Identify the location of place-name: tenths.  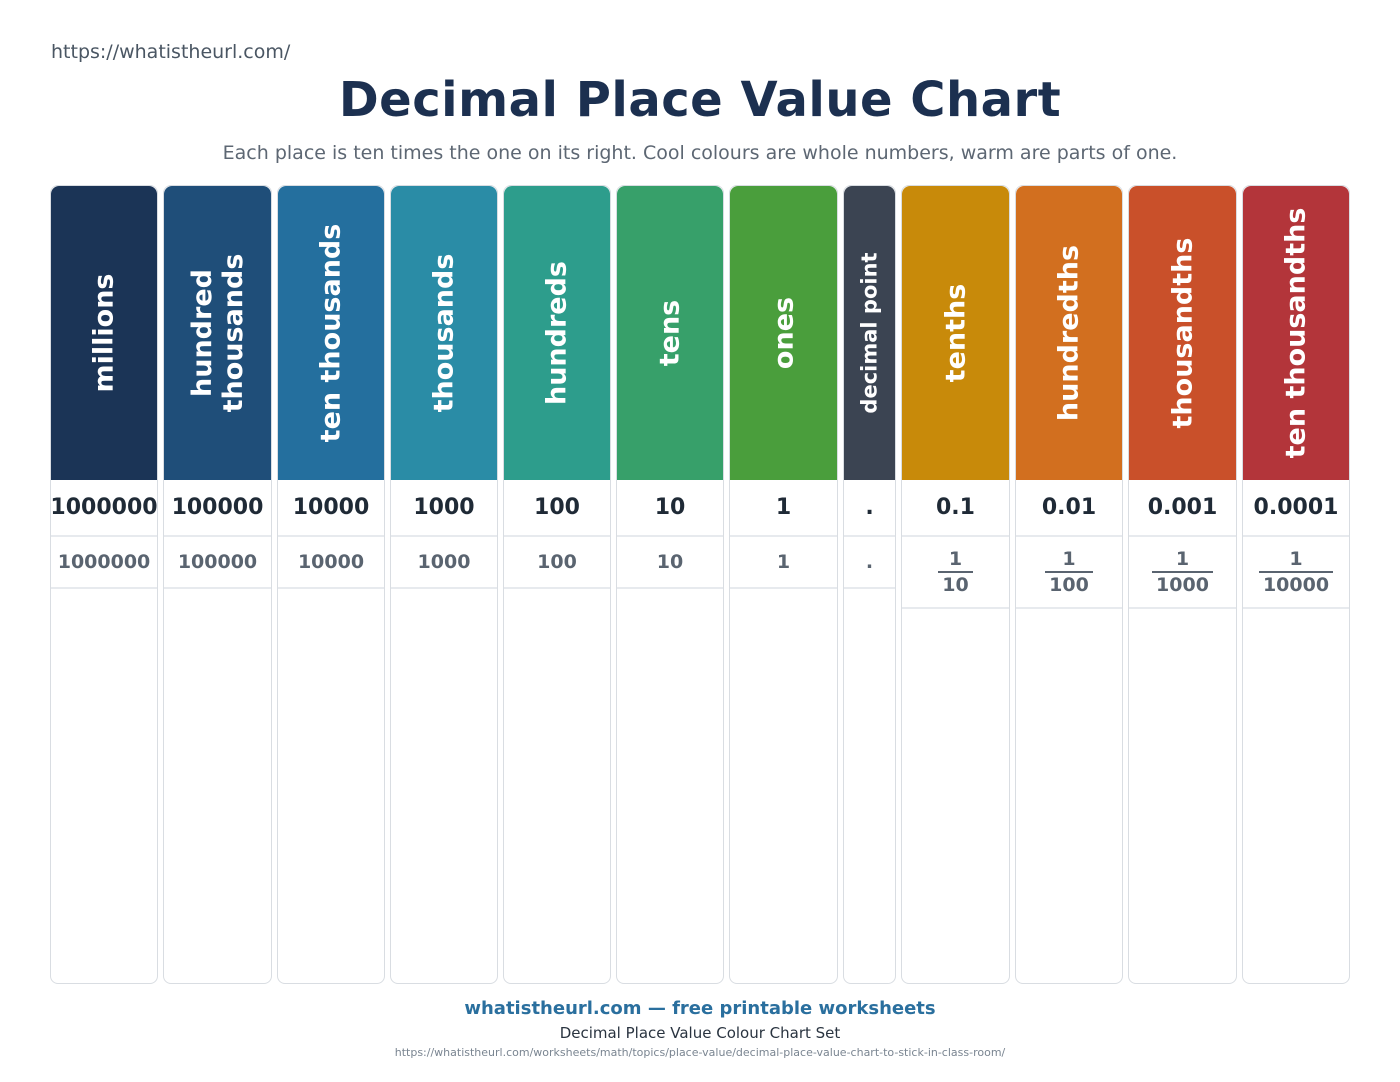
(955, 333).